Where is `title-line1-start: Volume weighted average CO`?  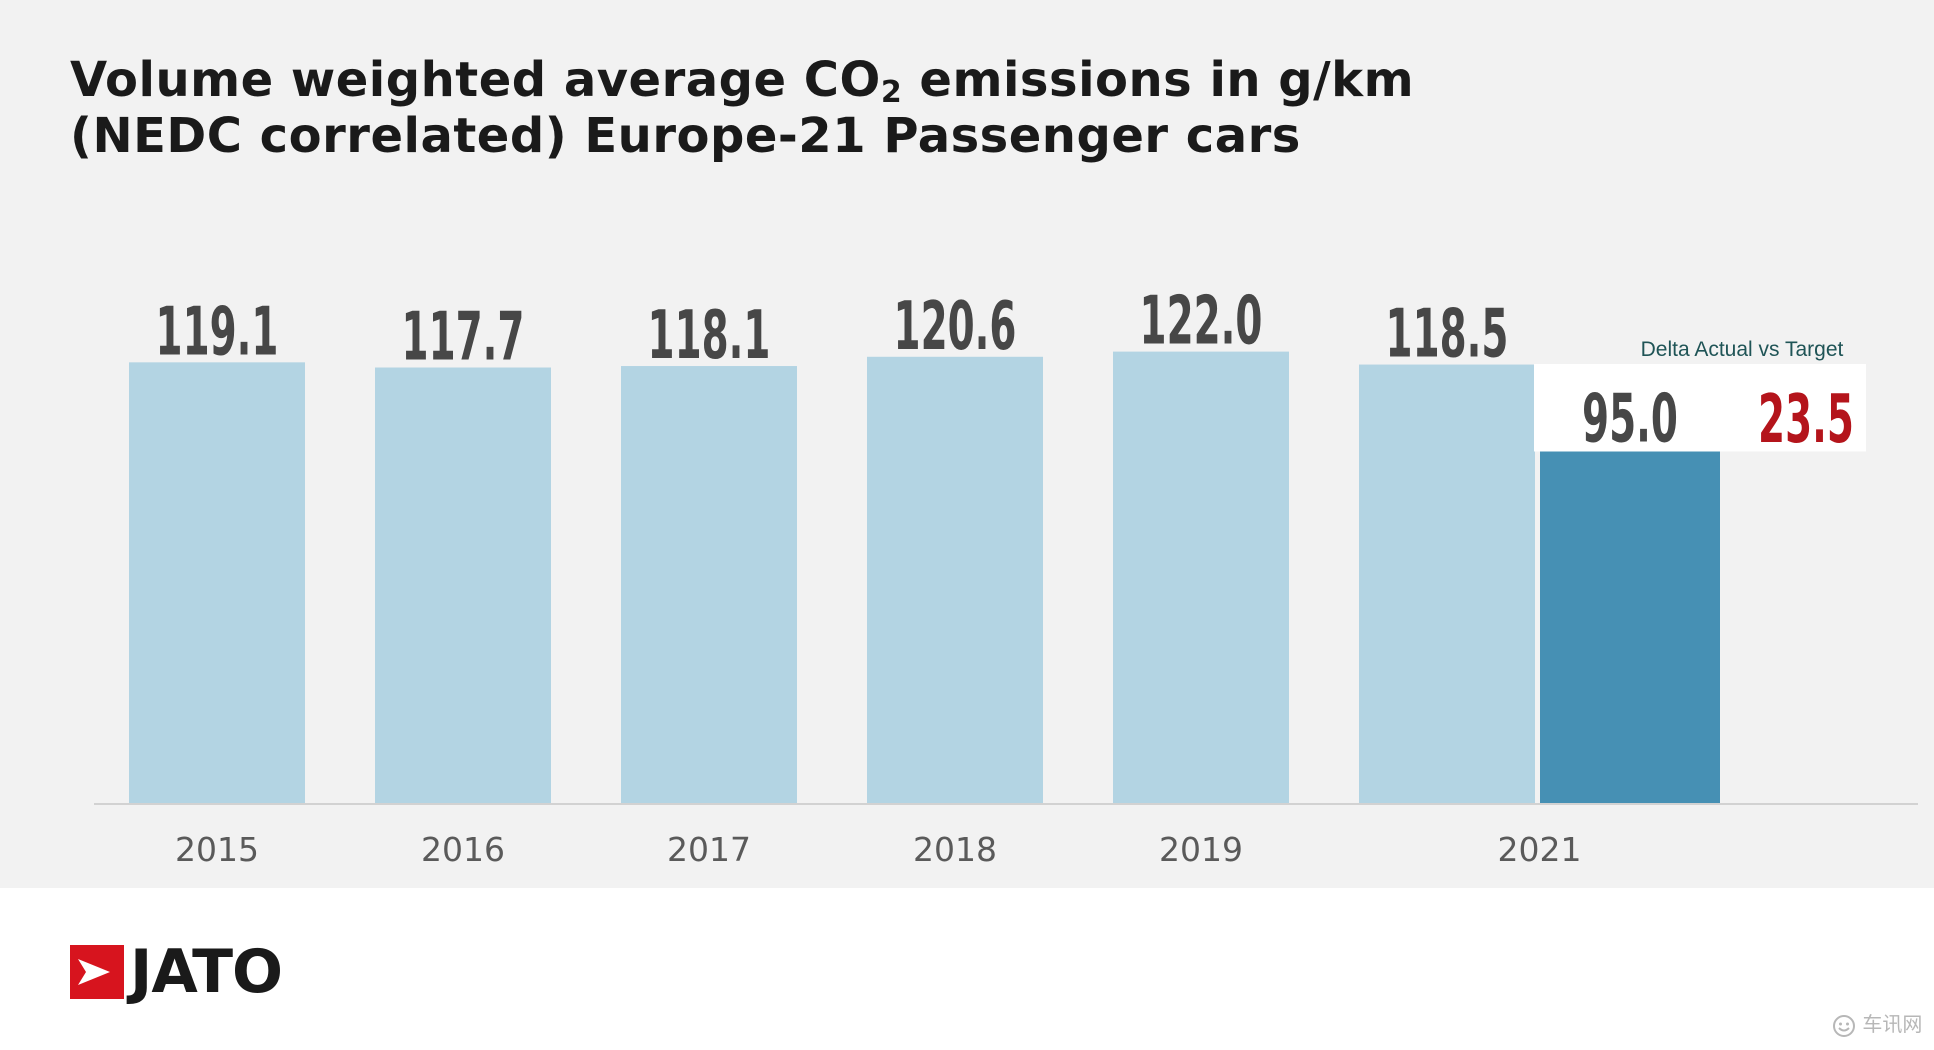 title-line1-start: Volume weighted average CO is located at coordinates (475, 80).